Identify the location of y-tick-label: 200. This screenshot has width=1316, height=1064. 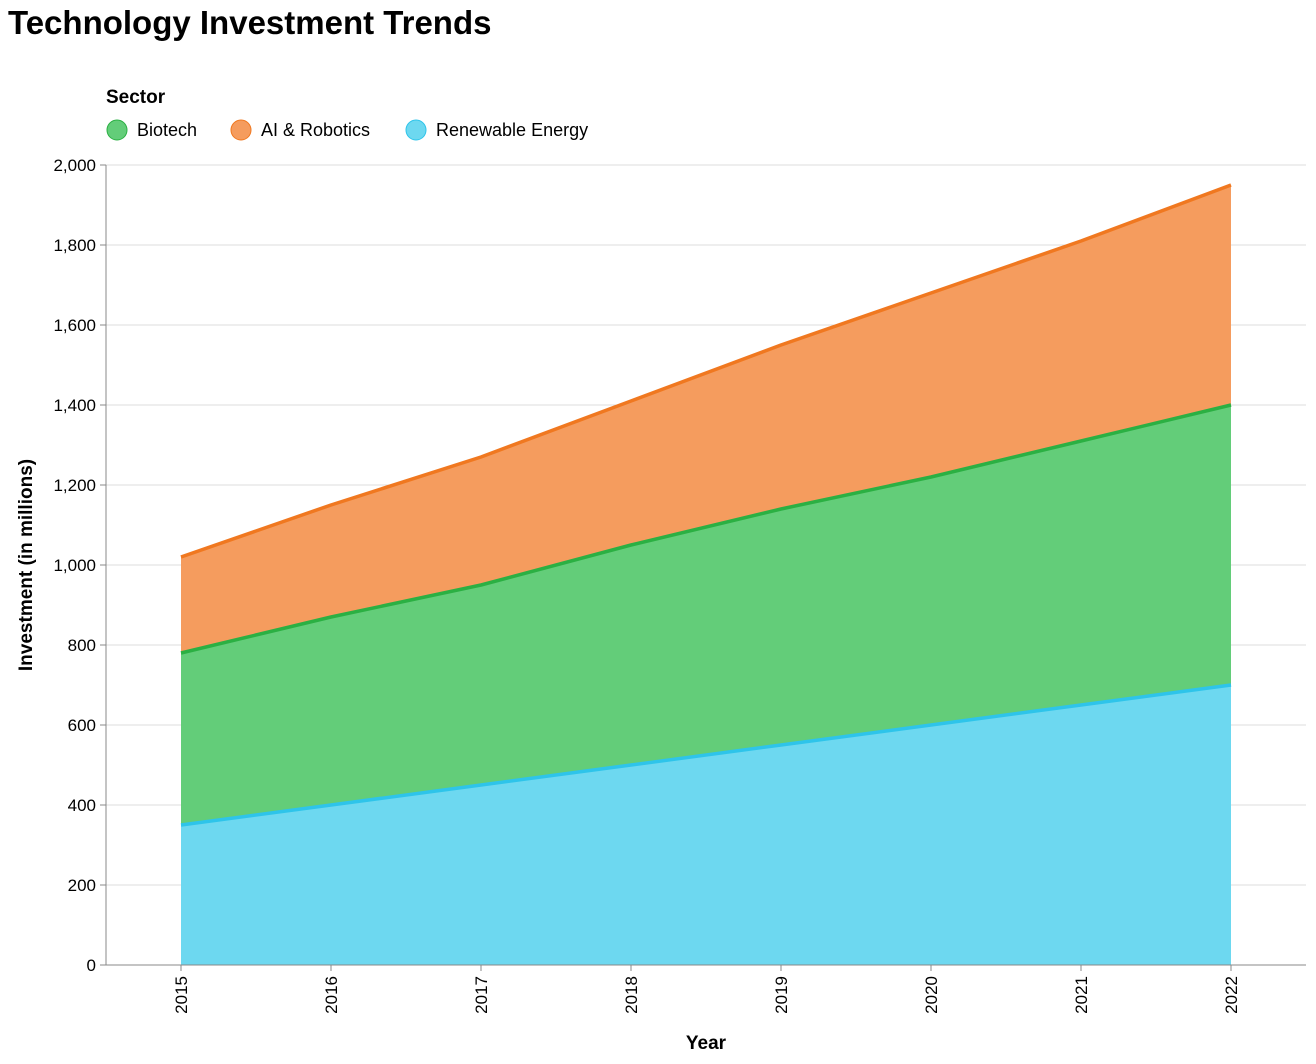
(82, 885).